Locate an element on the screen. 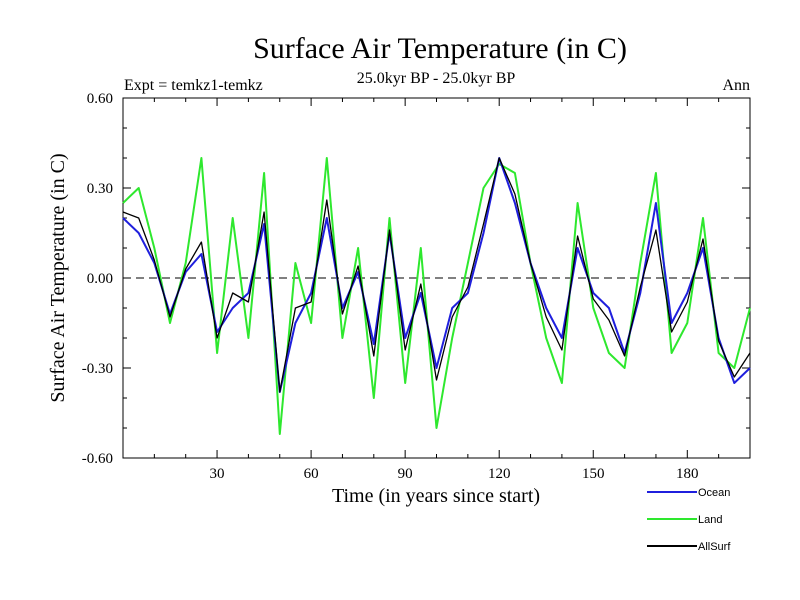 This screenshot has width=800, height=600. y-tick-label: -0.60 is located at coordinates (97, 459).